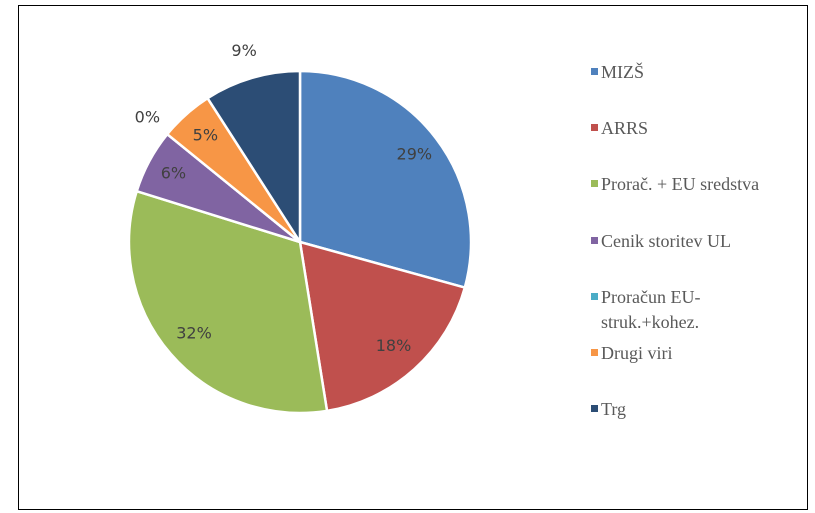 The image size is (815, 513). What do you see at coordinates (680, 184) in the screenshot?
I see `legend-label: Prorač. + EU sredstva` at bounding box center [680, 184].